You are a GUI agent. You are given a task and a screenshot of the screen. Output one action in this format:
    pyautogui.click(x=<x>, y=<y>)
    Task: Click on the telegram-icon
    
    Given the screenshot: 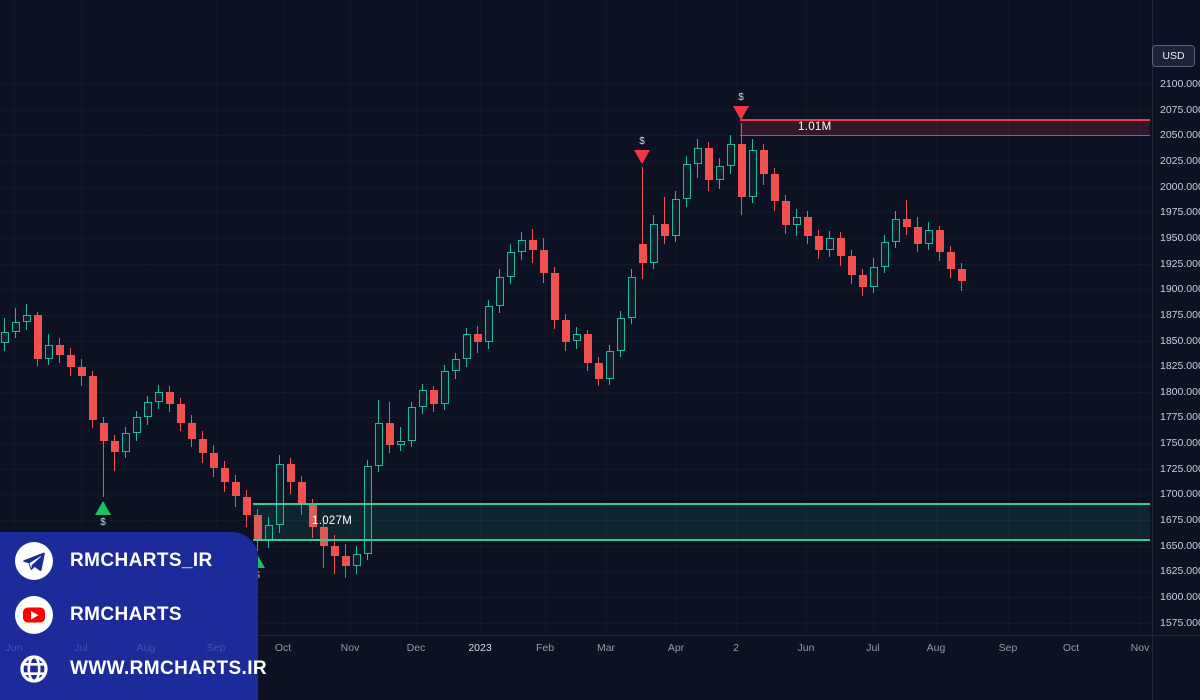 What is the action you would take?
    pyautogui.click(x=34, y=561)
    